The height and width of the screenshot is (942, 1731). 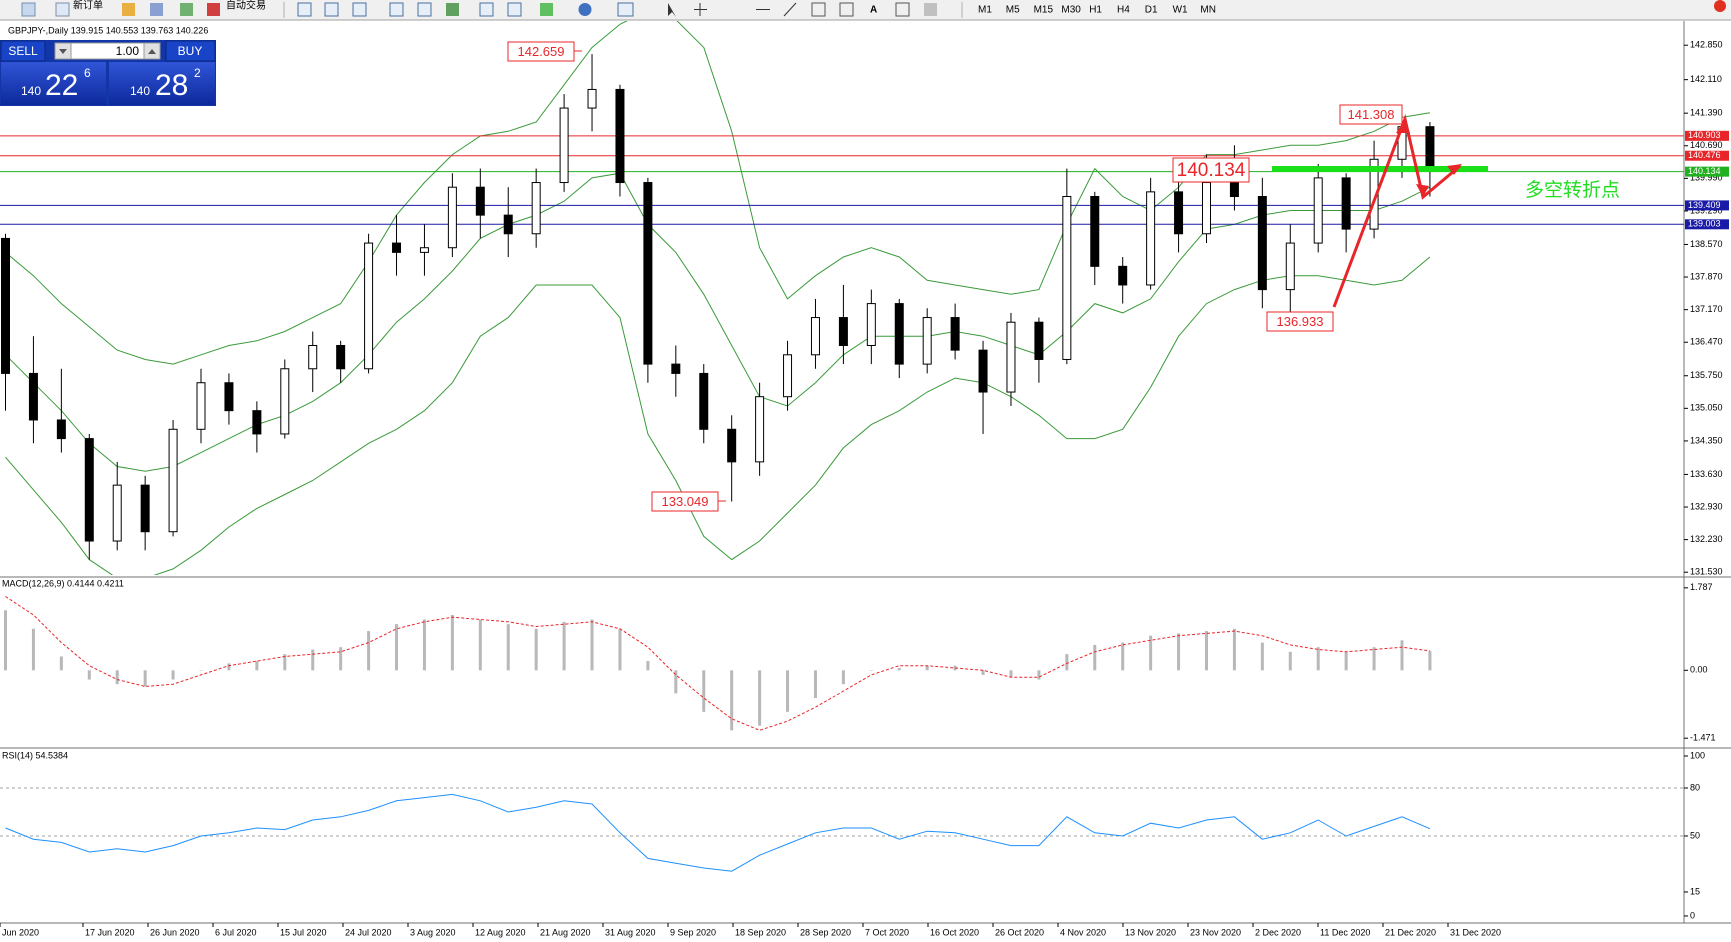 I want to click on timeframe: H1, so click(x=1095, y=10).